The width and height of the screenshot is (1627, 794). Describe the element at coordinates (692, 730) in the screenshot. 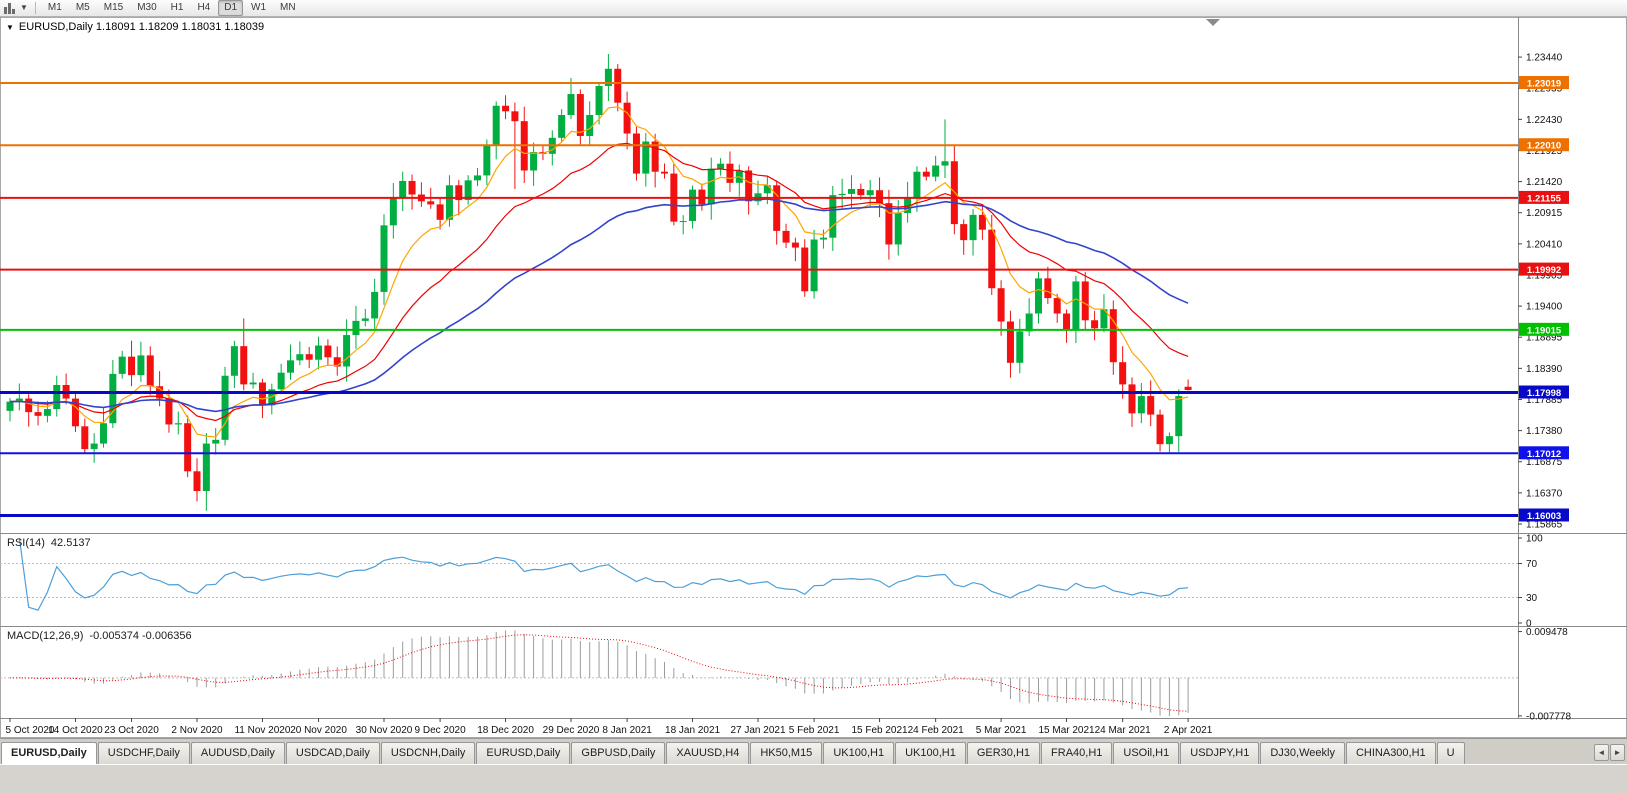

I see `svg-text: 18 Jan 2021` at that location.